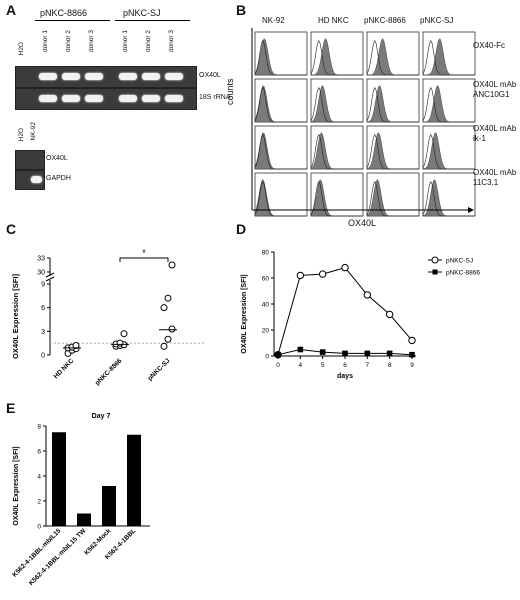 The image size is (520, 600). Describe the element at coordinates (459, 261) in the screenshot. I see `legend-label: pNKC-SJ` at that location.